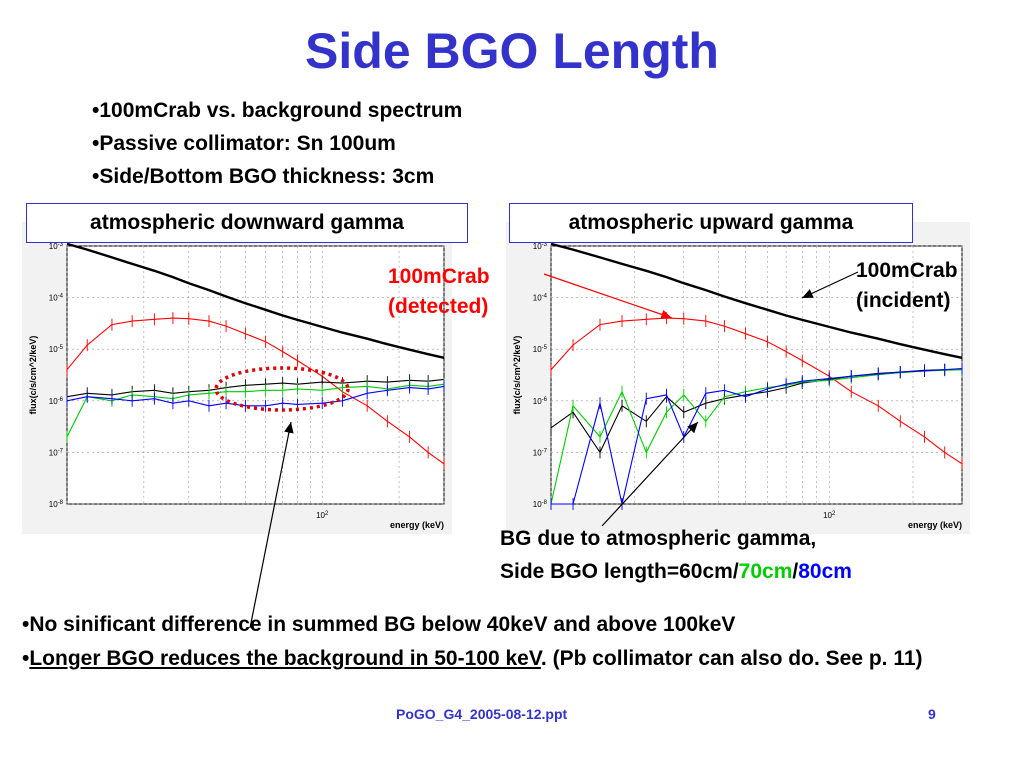  I want to click on bg-note-70: 70cm, so click(765, 571).